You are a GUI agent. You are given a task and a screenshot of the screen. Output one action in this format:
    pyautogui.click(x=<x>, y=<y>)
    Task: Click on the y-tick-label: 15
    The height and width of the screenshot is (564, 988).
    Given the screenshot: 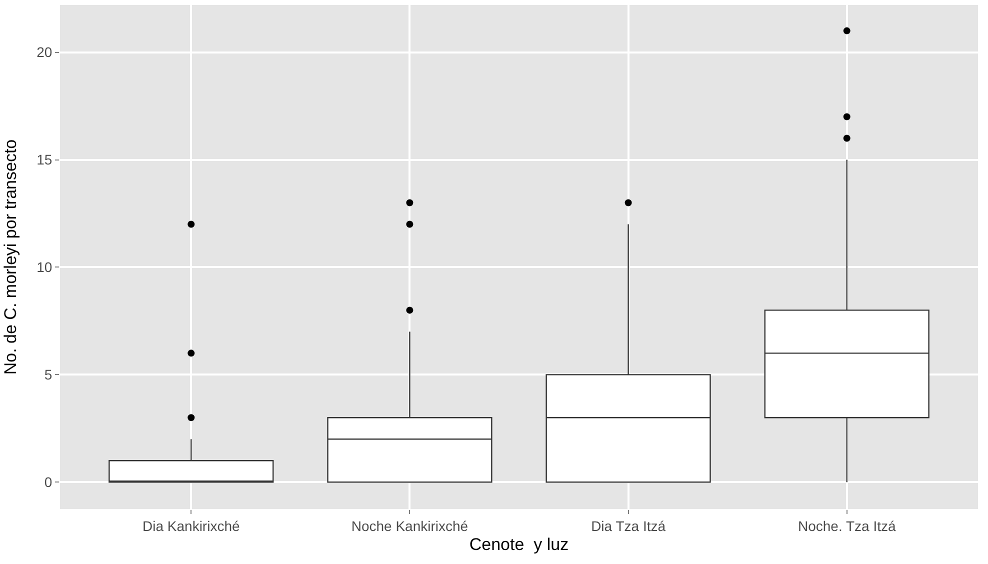 What is the action you would take?
    pyautogui.click(x=44, y=160)
    